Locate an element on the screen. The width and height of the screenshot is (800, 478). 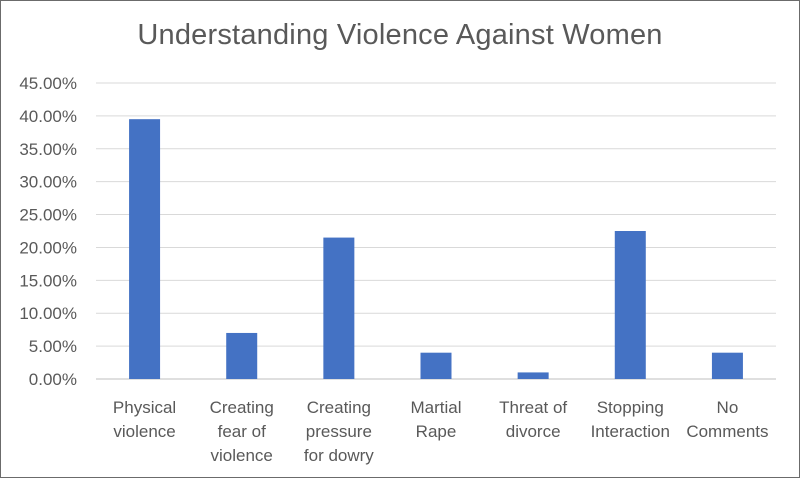
x-category-label: Stopping Interaction is located at coordinates (630, 419).